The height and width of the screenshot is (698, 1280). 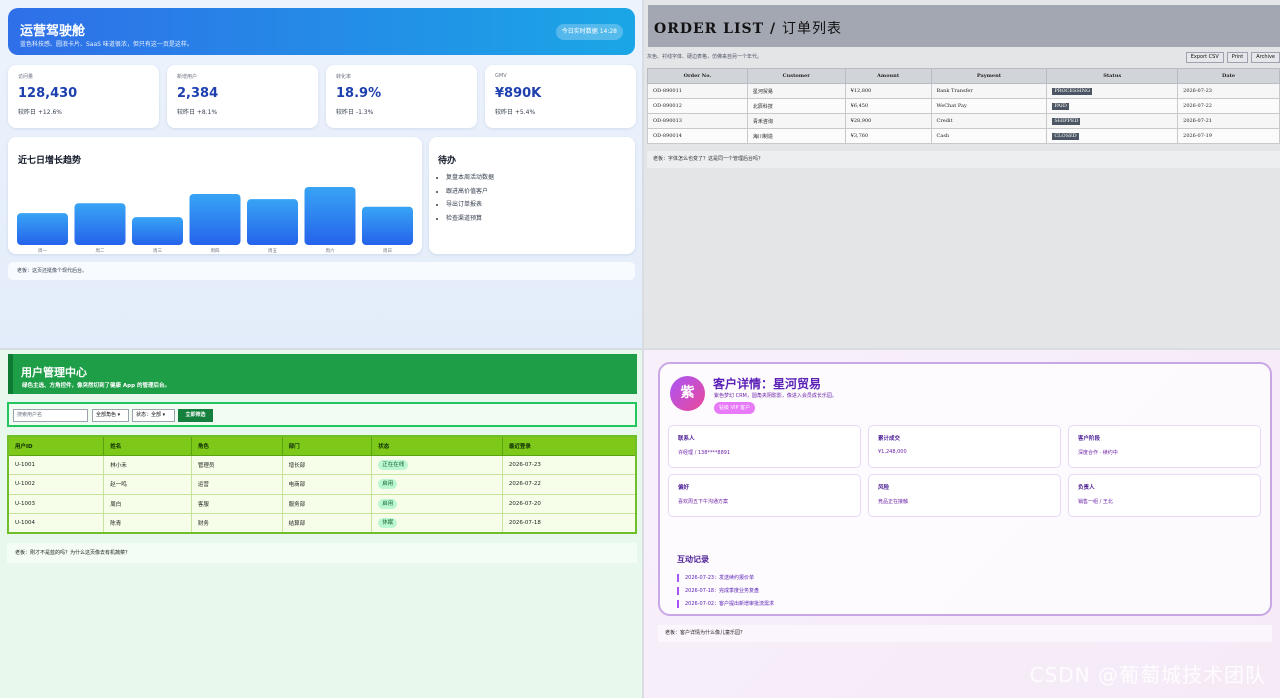 What do you see at coordinates (50, 415) in the screenshot?
I see `search-input: 搜索用户名` at bounding box center [50, 415].